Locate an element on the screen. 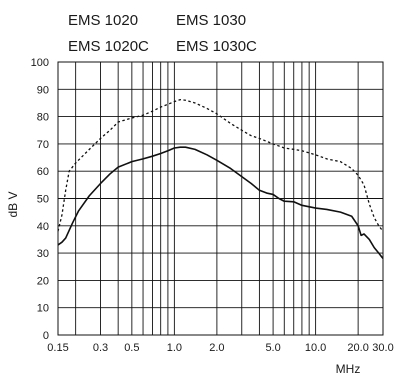 The height and width of the screenshot is (380, 409). x-axis-label: MHz is located at coordinates (348, 369).